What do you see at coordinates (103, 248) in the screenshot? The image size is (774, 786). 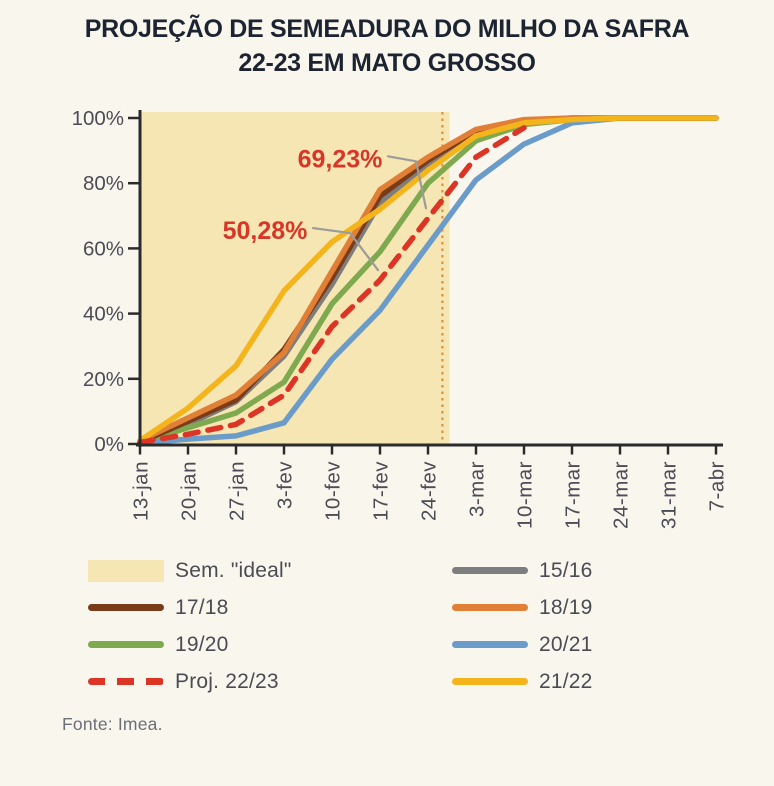 I see `y-tick-label-60: 60%` at bounding box center [103, 248].